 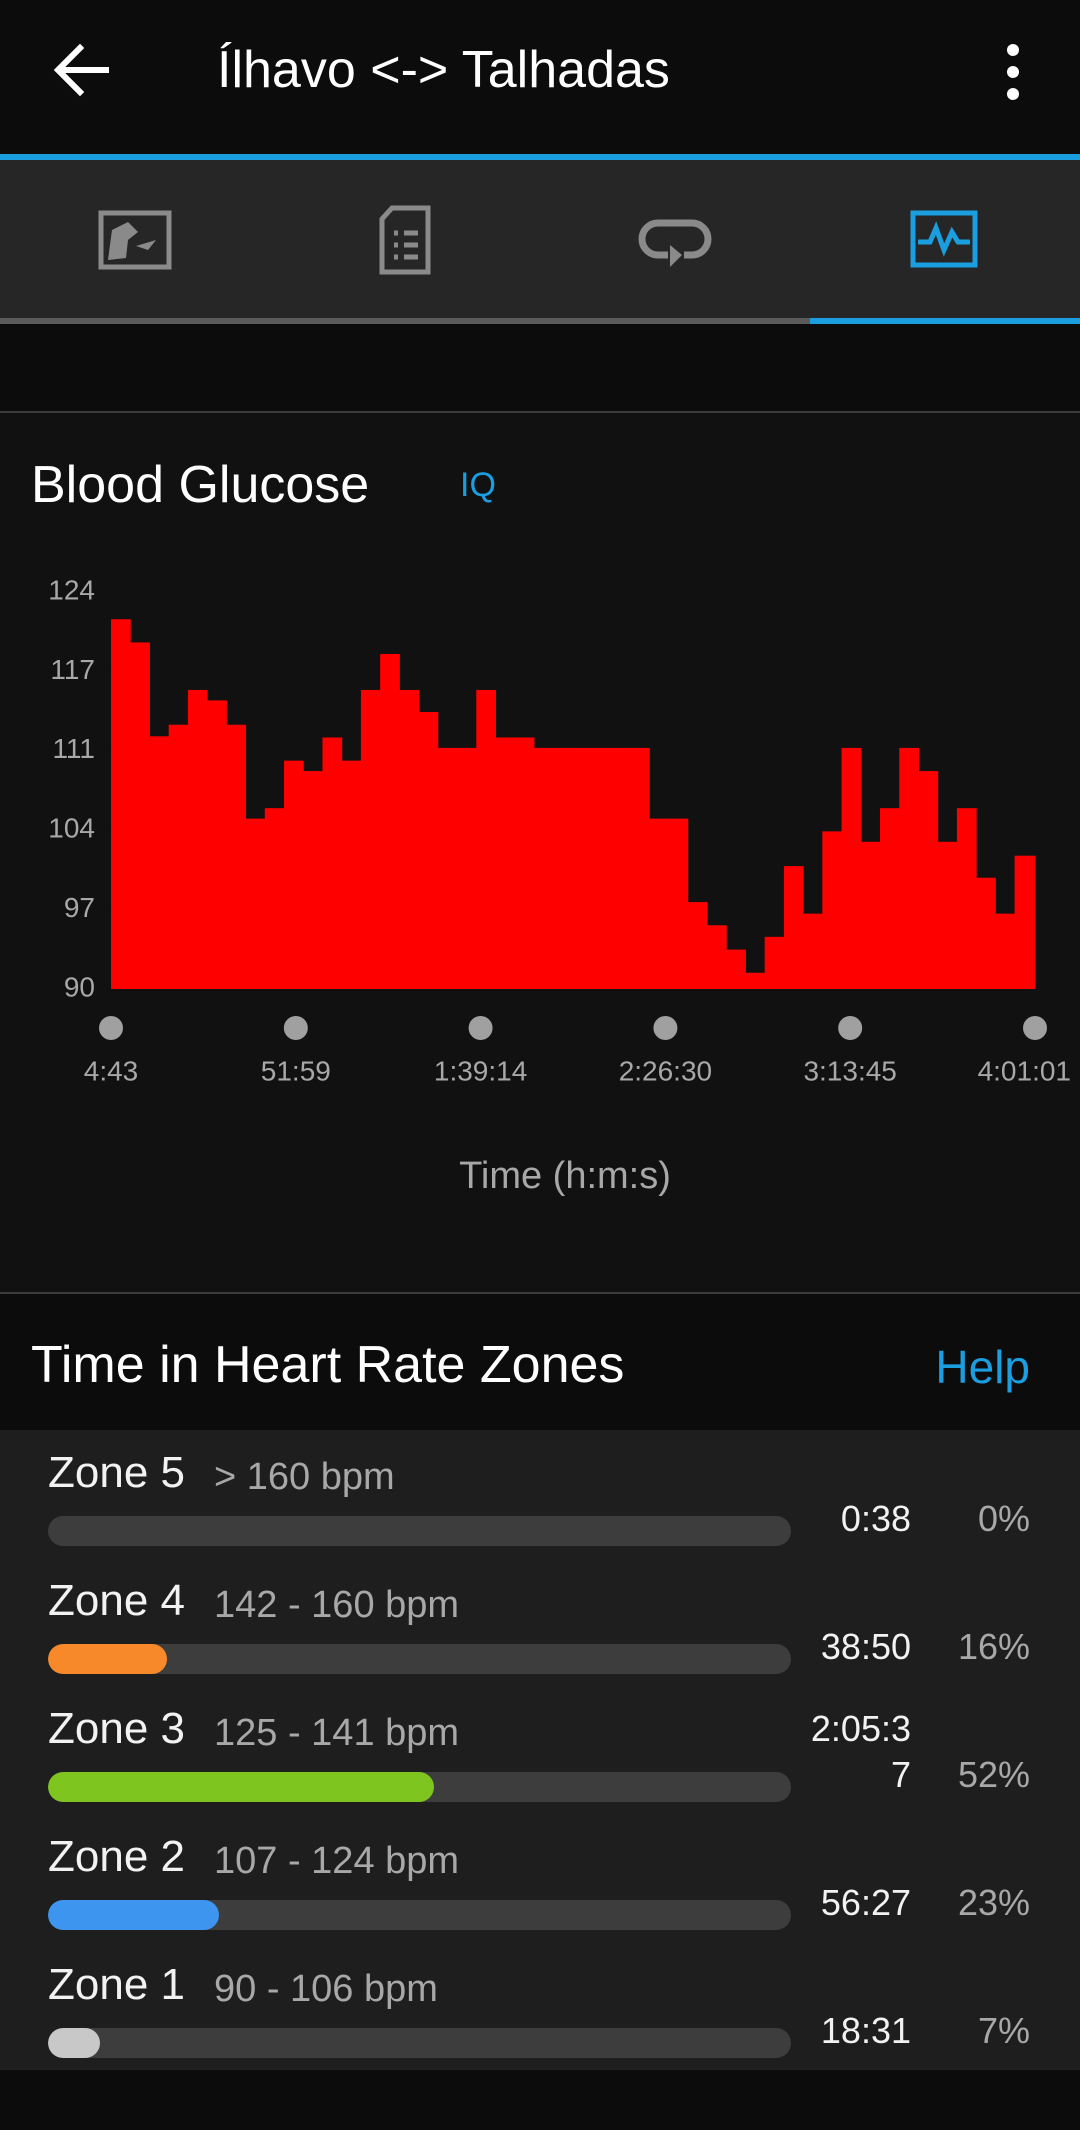 What do you see at coordinates (83, 70) in the screenshot?
I see `back-button` at bounding box center [83, 70].